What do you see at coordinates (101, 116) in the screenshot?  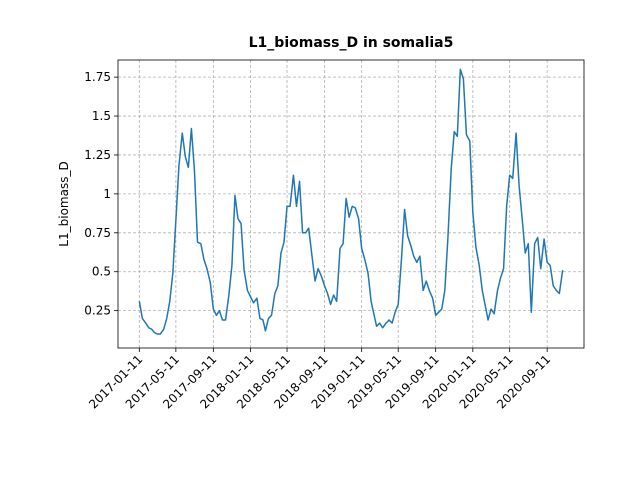 I see `y-tick-label: 1.5` at bounding box center [101, 116].